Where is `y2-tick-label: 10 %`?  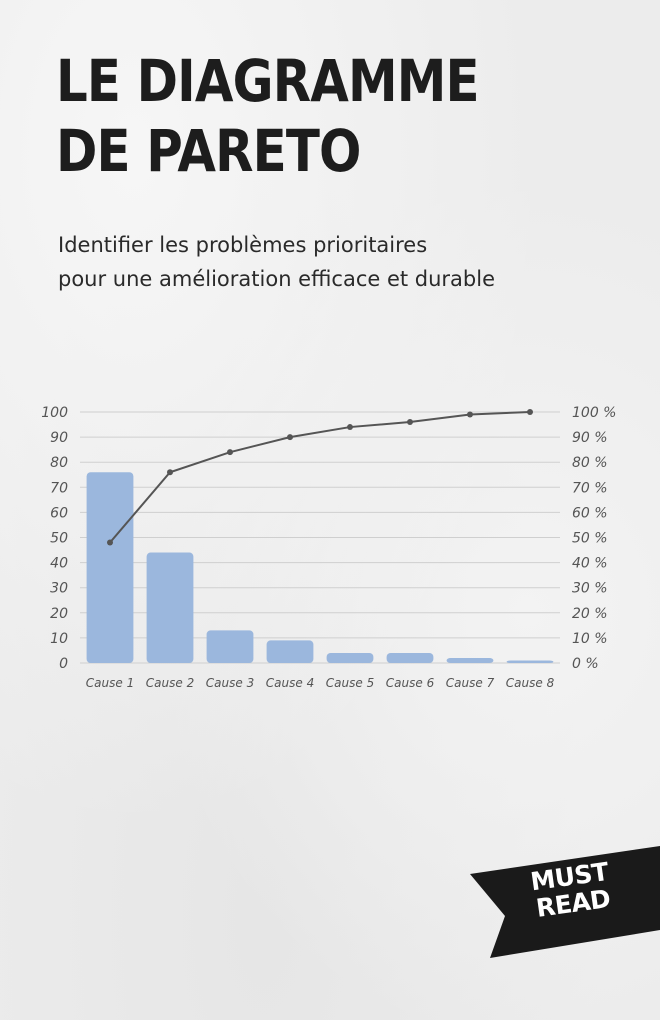
y2-tick-label: 10 % is located at coordinates (590, 639).